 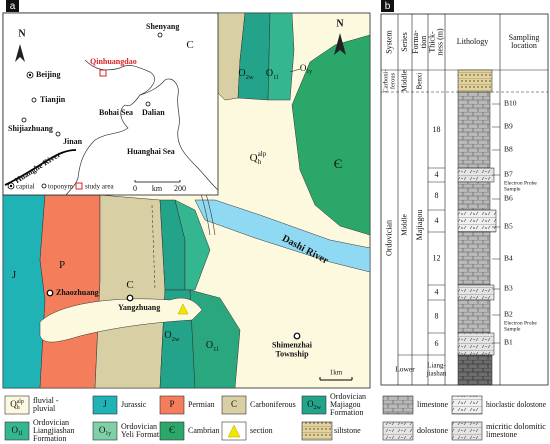 I want to click on place-label: Shenyang, so click(x=162, y=26).